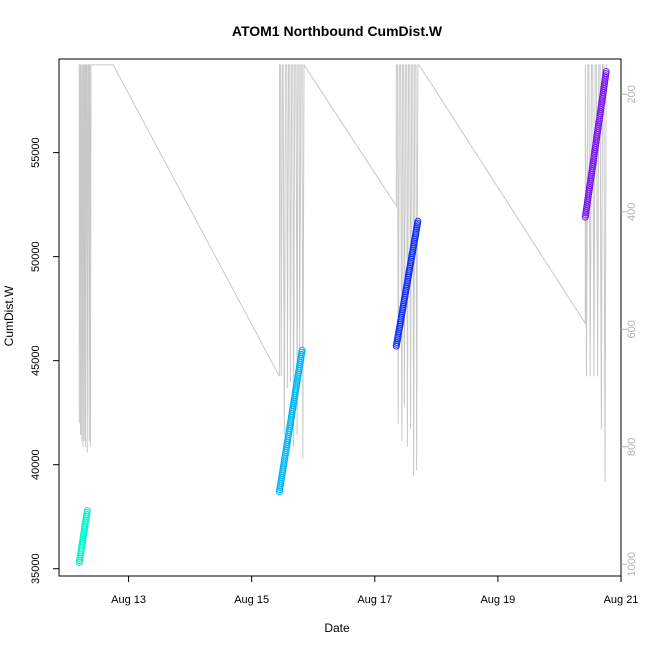  I want to click on y-tick-label: 40000, so click(36, 464).